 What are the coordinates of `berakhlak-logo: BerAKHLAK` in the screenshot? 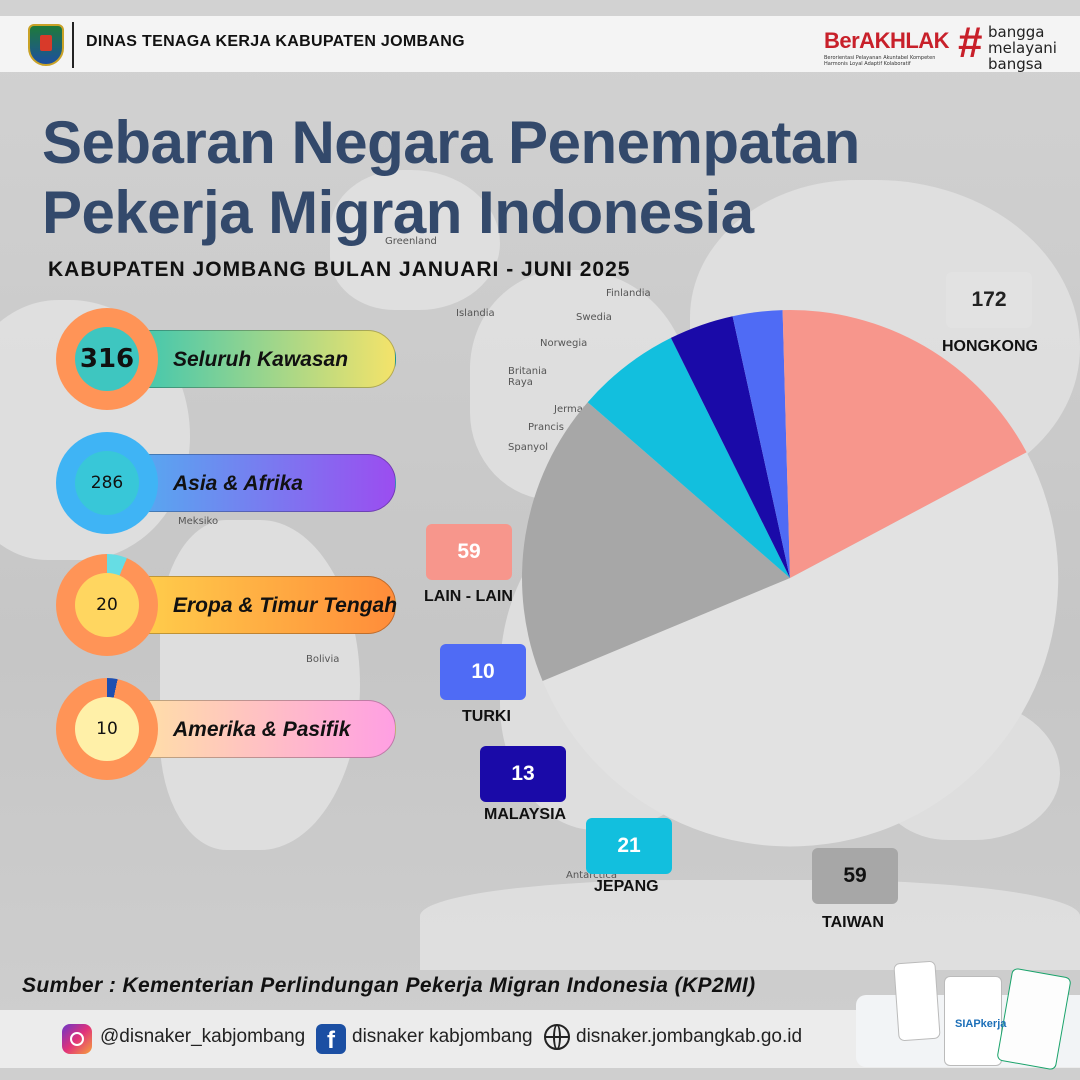 It's located at (887, 40).